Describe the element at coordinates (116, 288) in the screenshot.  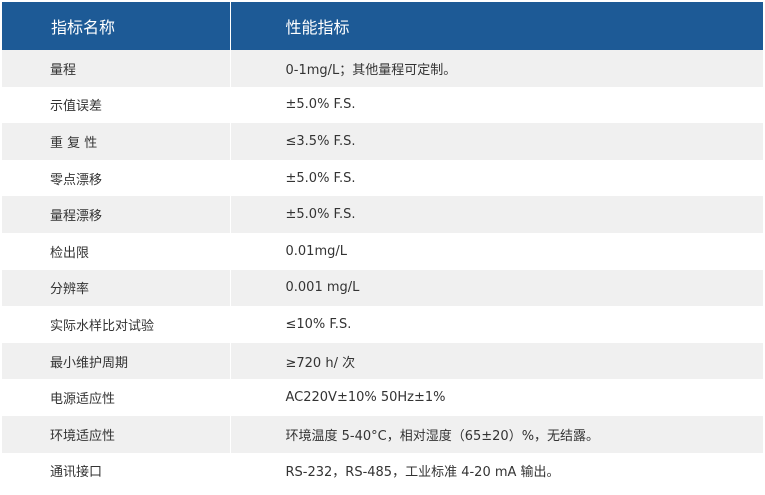
I see `row-name: 分辨率` at that location.